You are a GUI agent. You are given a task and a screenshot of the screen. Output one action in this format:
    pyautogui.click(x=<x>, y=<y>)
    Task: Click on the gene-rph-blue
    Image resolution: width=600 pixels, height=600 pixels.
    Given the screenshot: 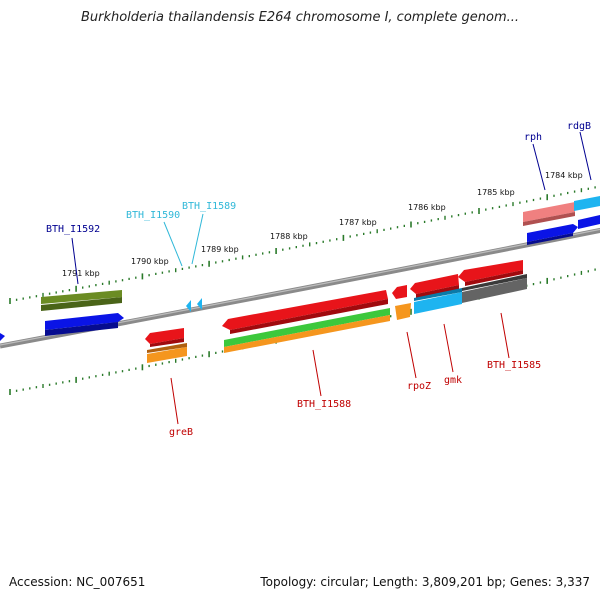 What is the action you would take?
    pyautogui.click(x=552, y=234)
    